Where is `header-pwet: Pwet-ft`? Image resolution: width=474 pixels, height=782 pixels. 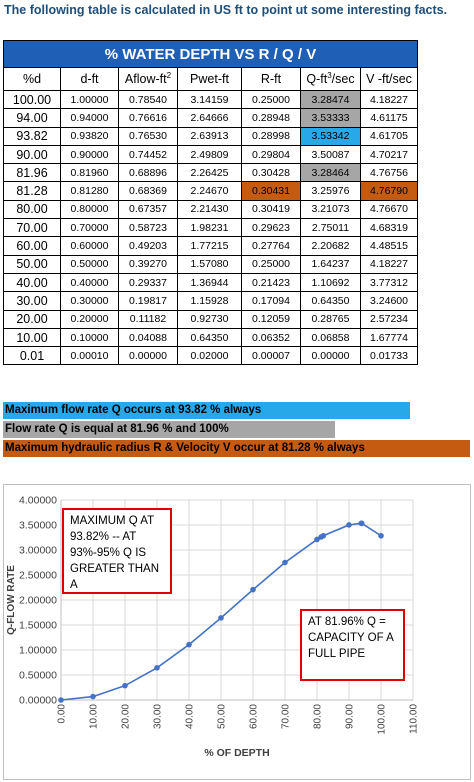
header-pwet: Pwet-ft is located at coordinates (209, 79).